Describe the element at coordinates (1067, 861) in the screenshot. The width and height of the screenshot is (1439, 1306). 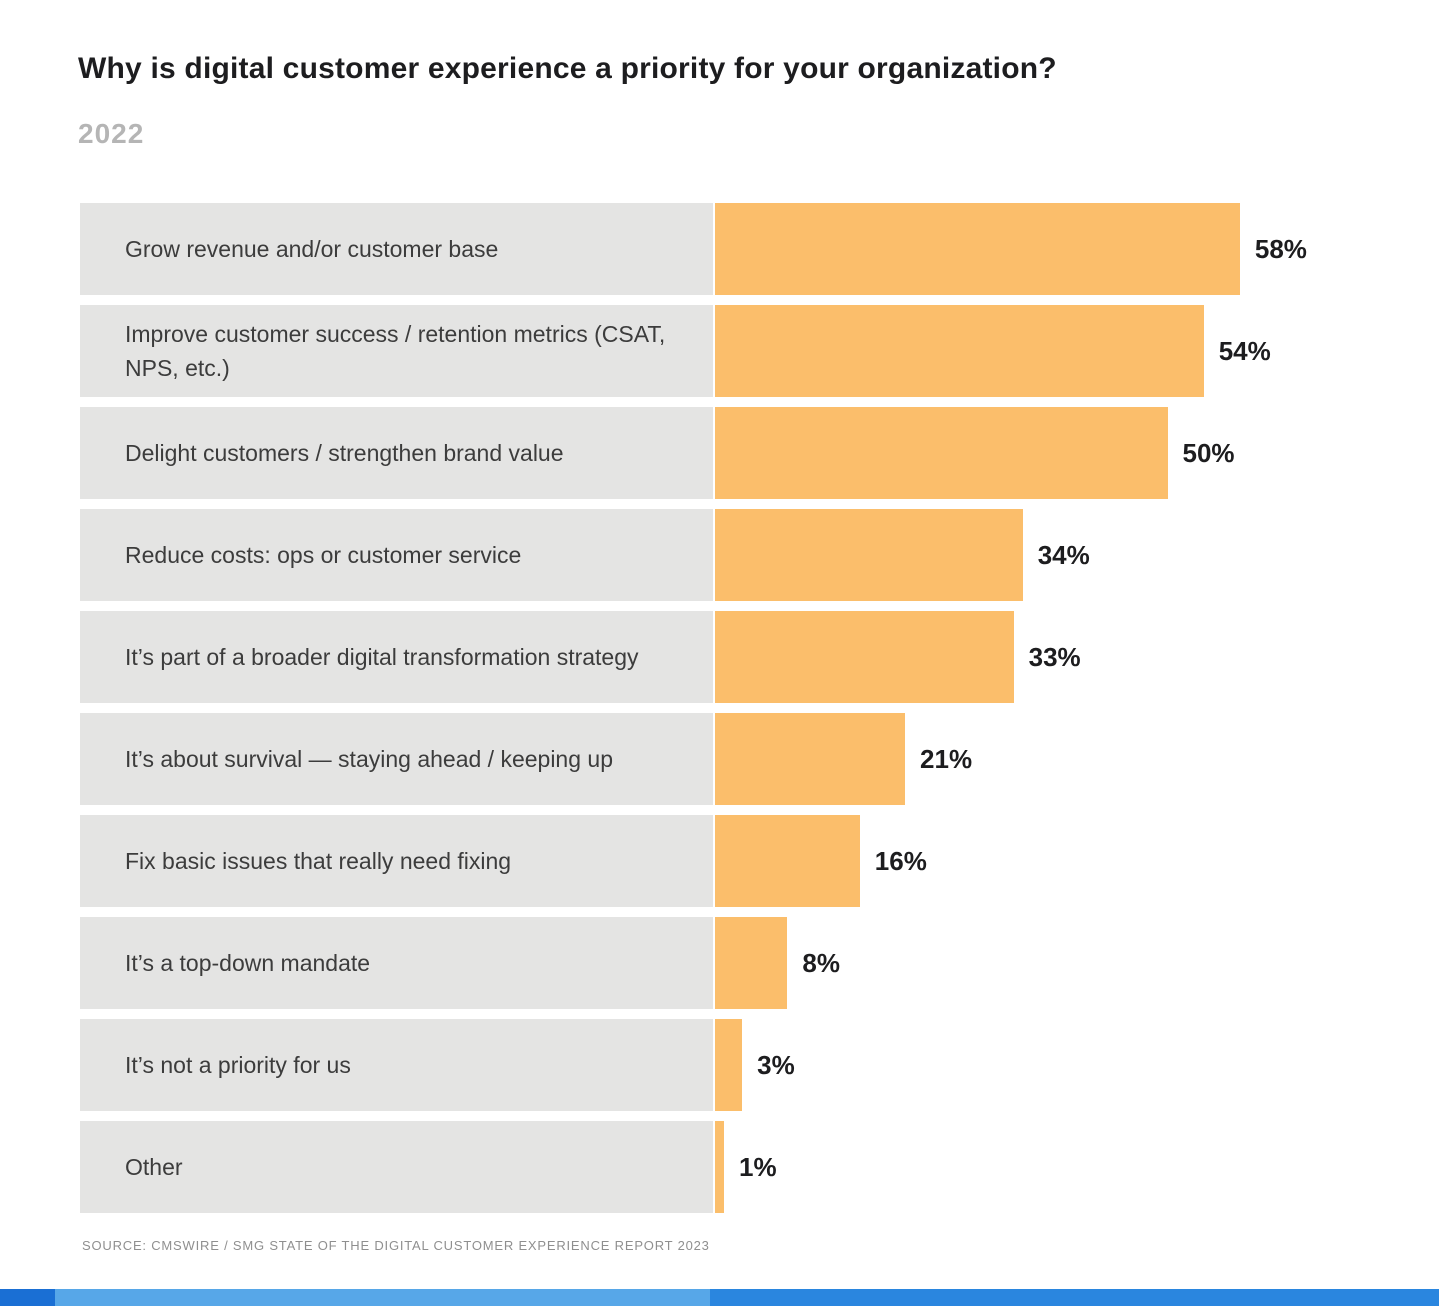
I see `bar-area: 16%` at that location.